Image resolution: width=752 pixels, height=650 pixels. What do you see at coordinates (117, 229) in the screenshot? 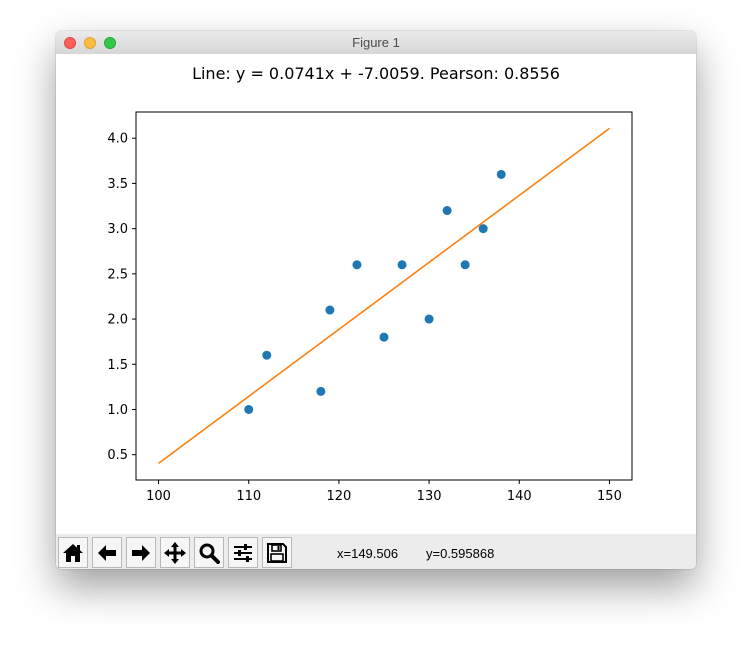
I see `y-tick-label: 3.0` at bounding box center [117, 229].